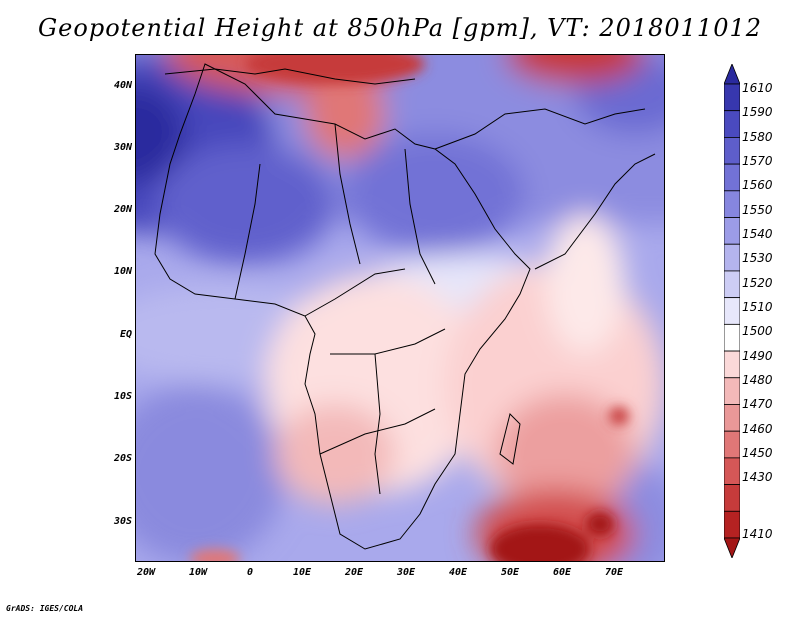  What do you see at coordinates (732, 547) in the screenshot?
I see `colorbar-bottom-triangle` at bounding box center [732, 547].